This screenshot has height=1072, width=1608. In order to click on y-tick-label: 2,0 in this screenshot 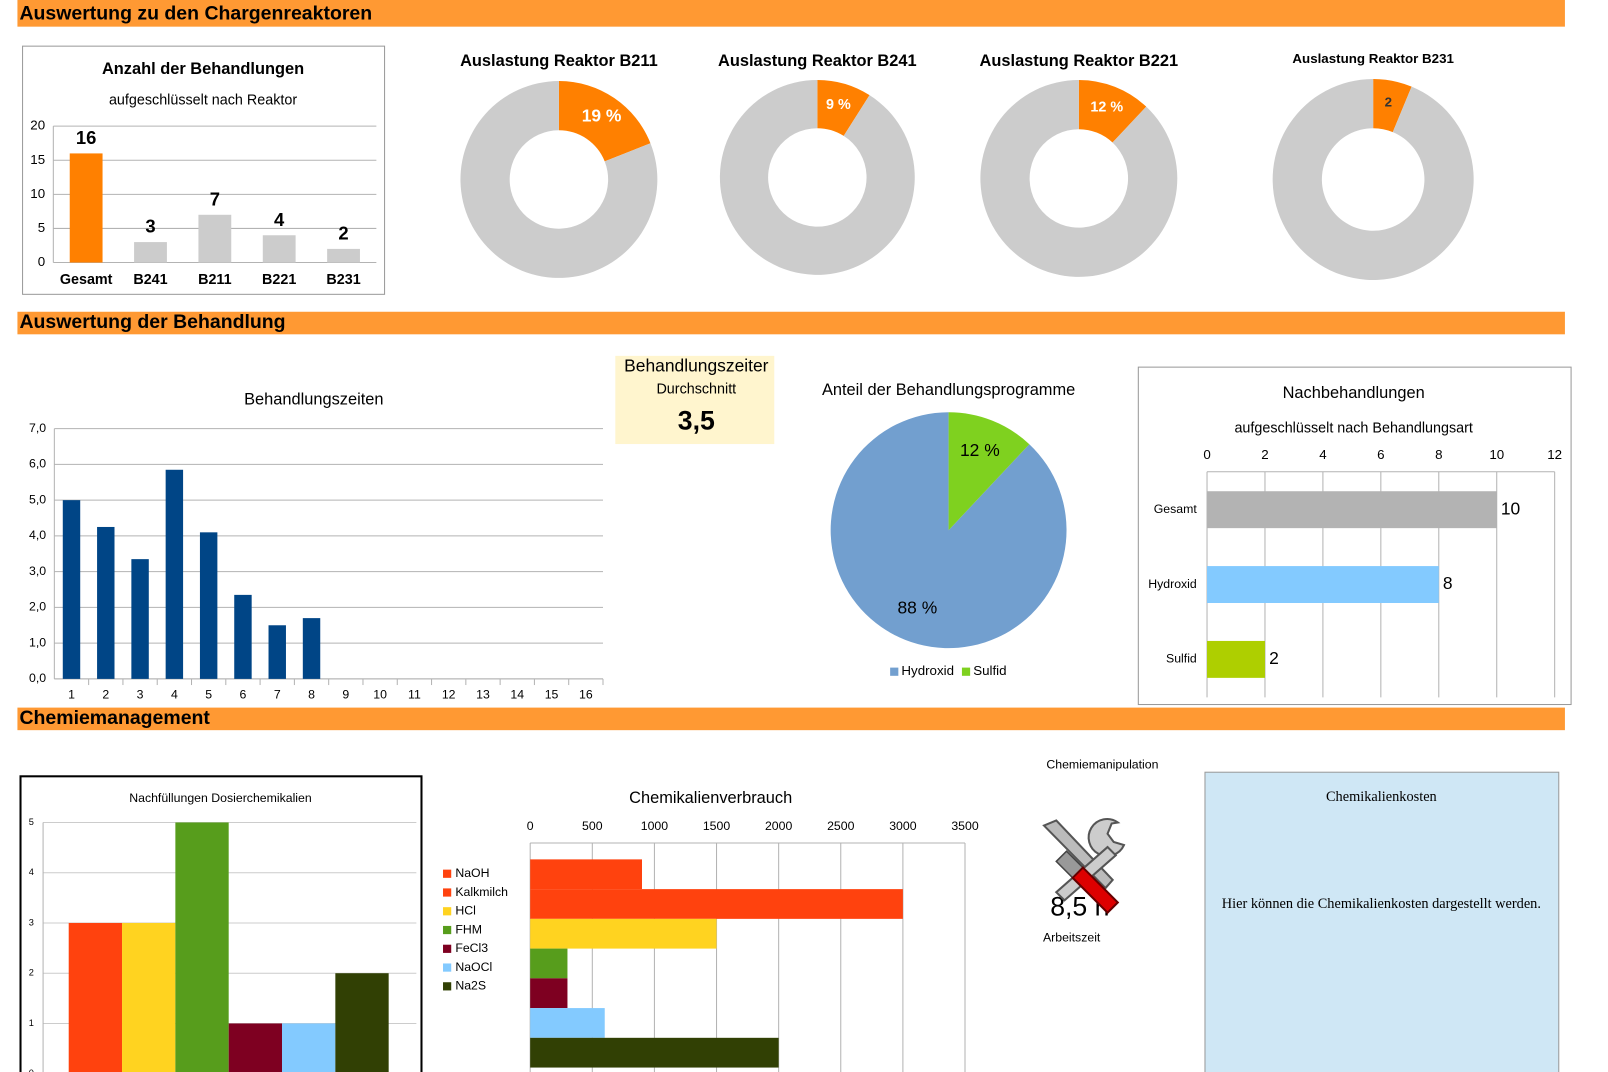, I will do `click(37, 607)`.